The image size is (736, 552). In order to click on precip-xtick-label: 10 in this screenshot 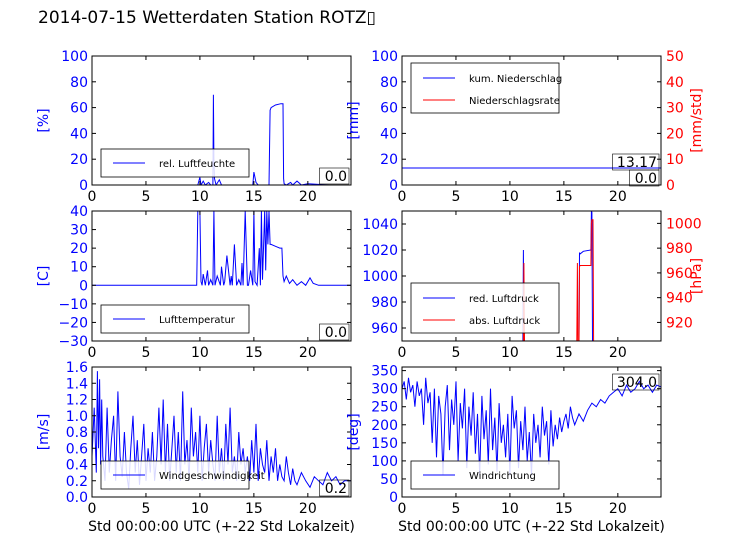, I will do `click(510, 197)`.